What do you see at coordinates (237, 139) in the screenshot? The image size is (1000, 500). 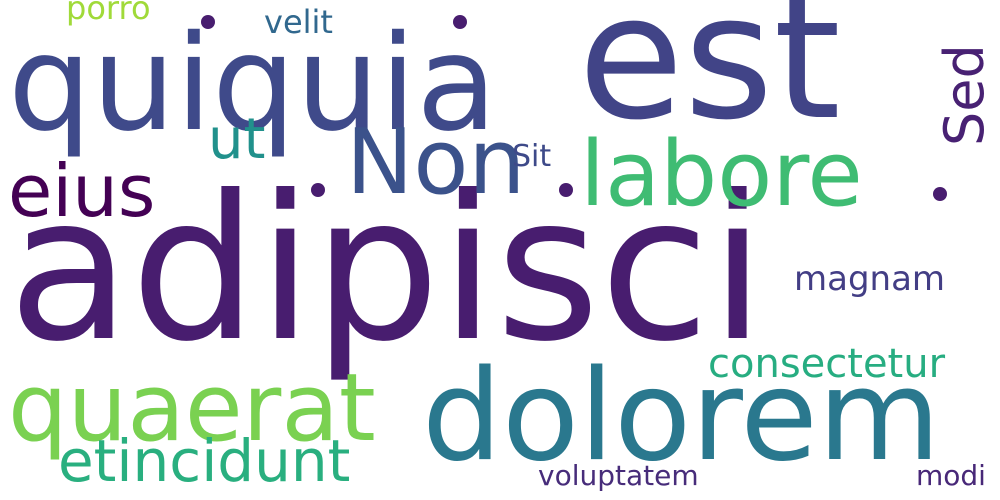 I see `word-ut: ut` at bounding box center [237, 139].